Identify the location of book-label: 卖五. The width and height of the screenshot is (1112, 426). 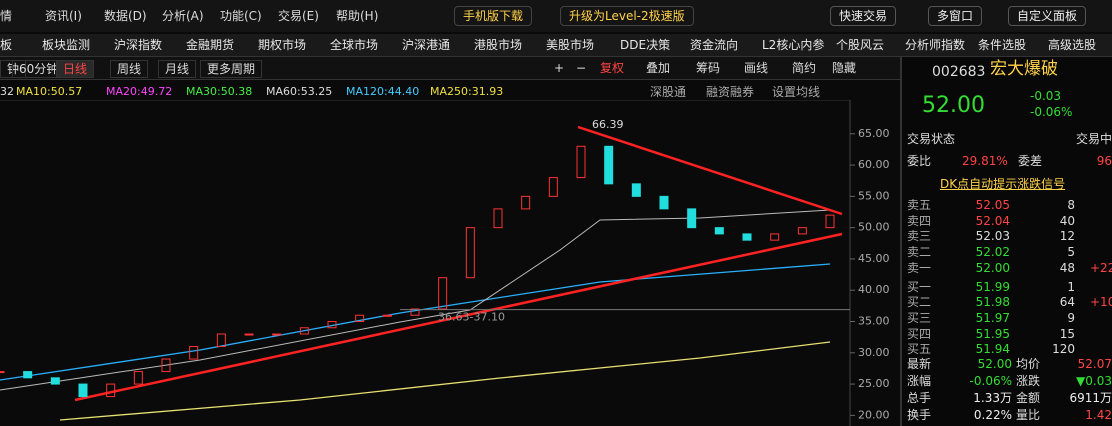
(919, 205).